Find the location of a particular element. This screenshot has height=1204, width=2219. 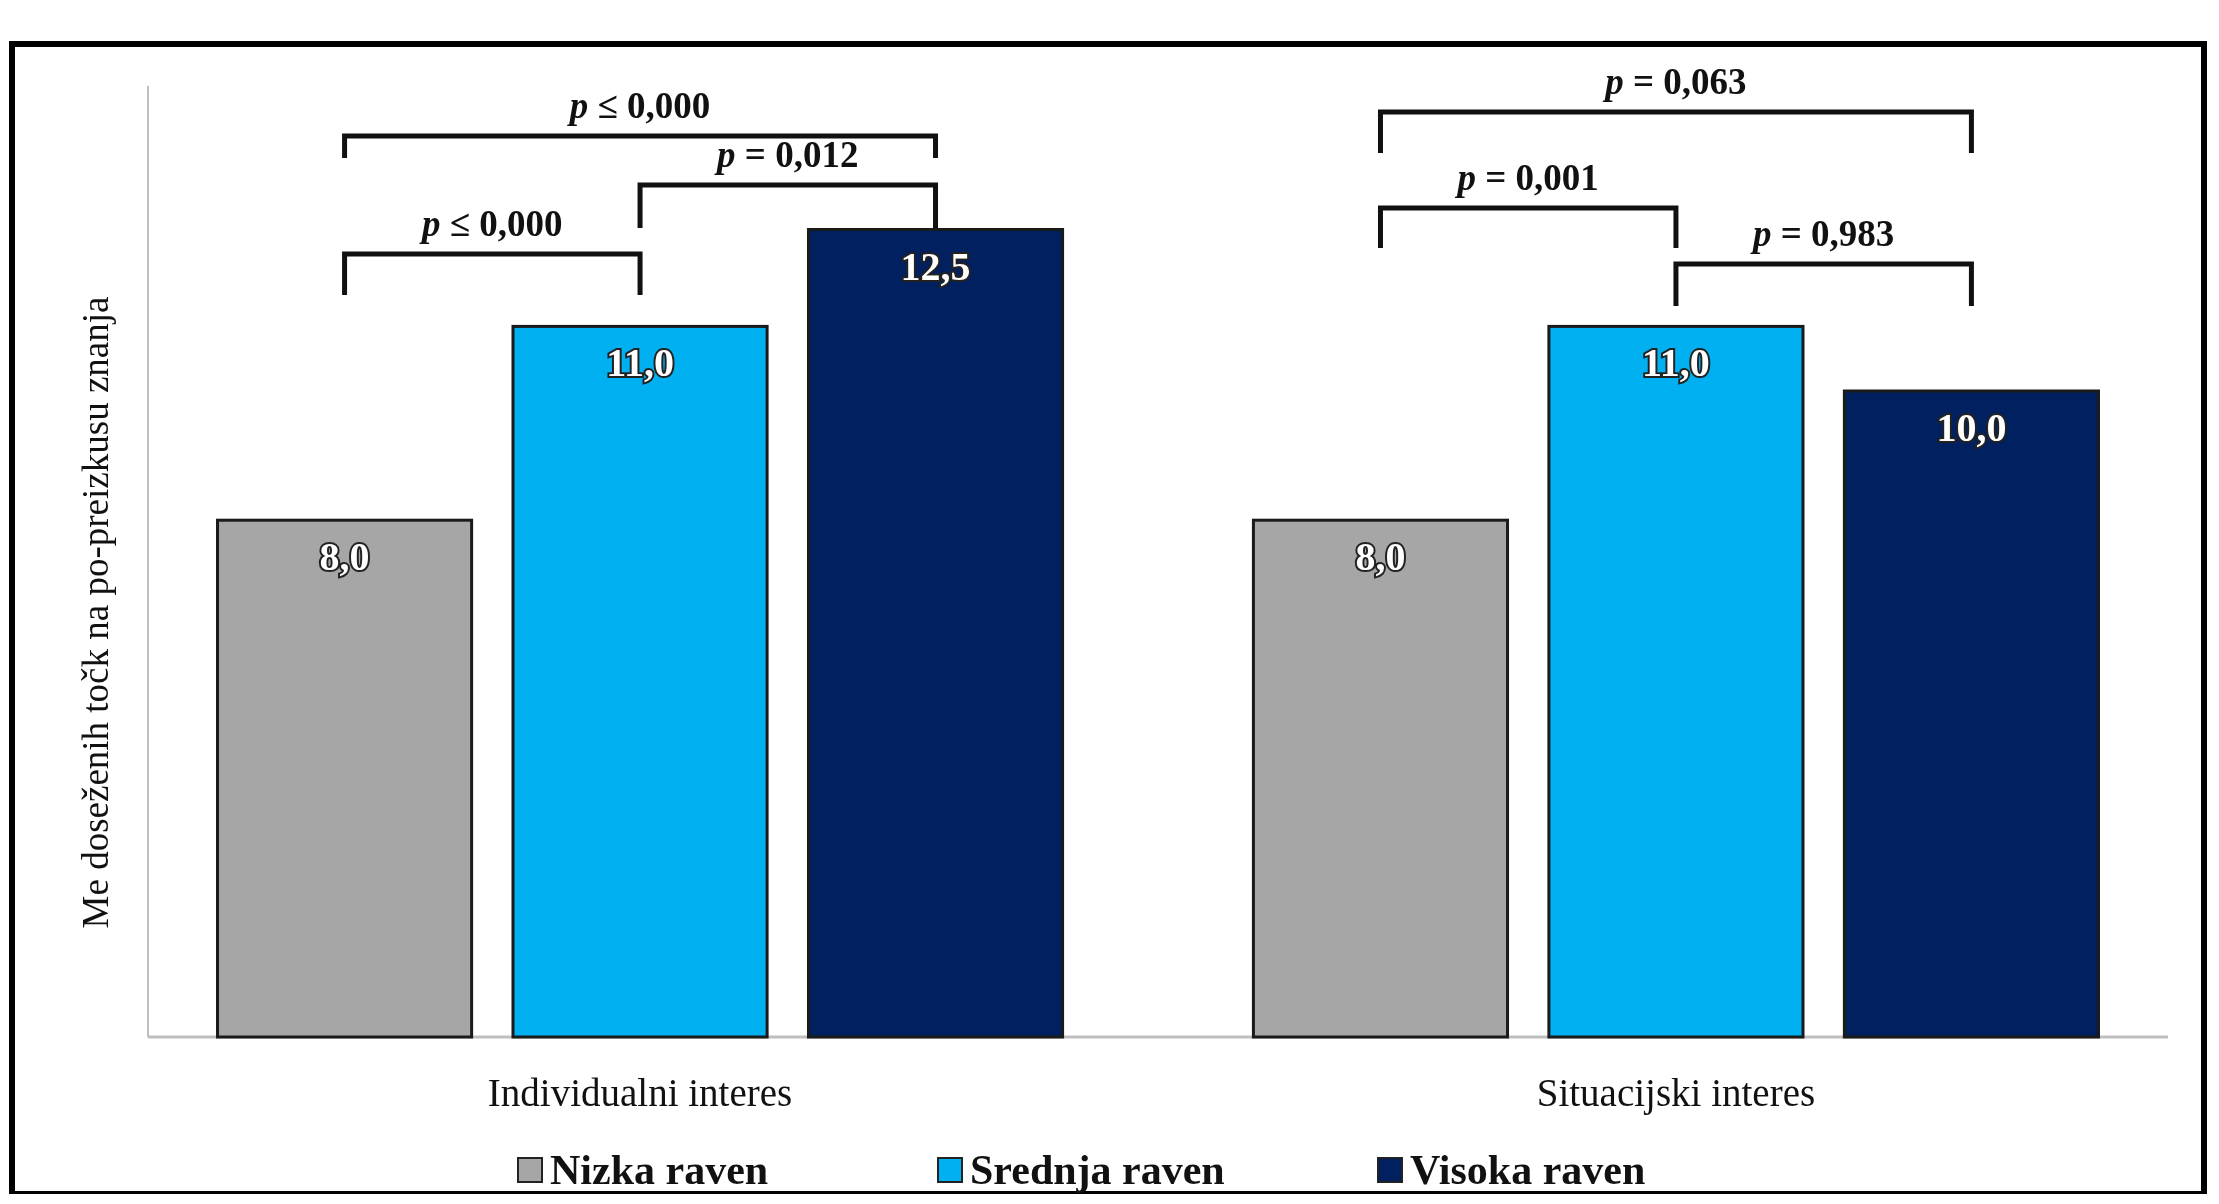

data-label: 12,5 is located at coordinates (935, 266).